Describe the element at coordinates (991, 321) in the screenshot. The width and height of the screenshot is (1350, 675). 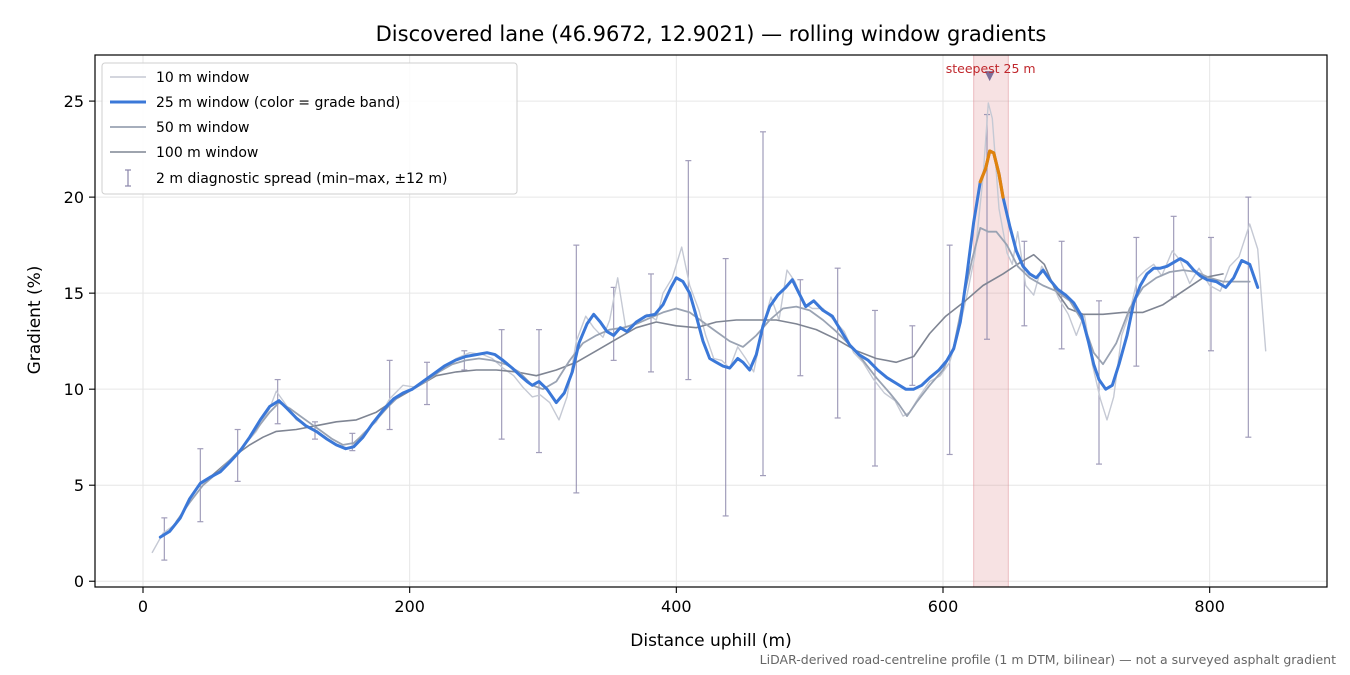
I see `steepest-section-band` at that location.